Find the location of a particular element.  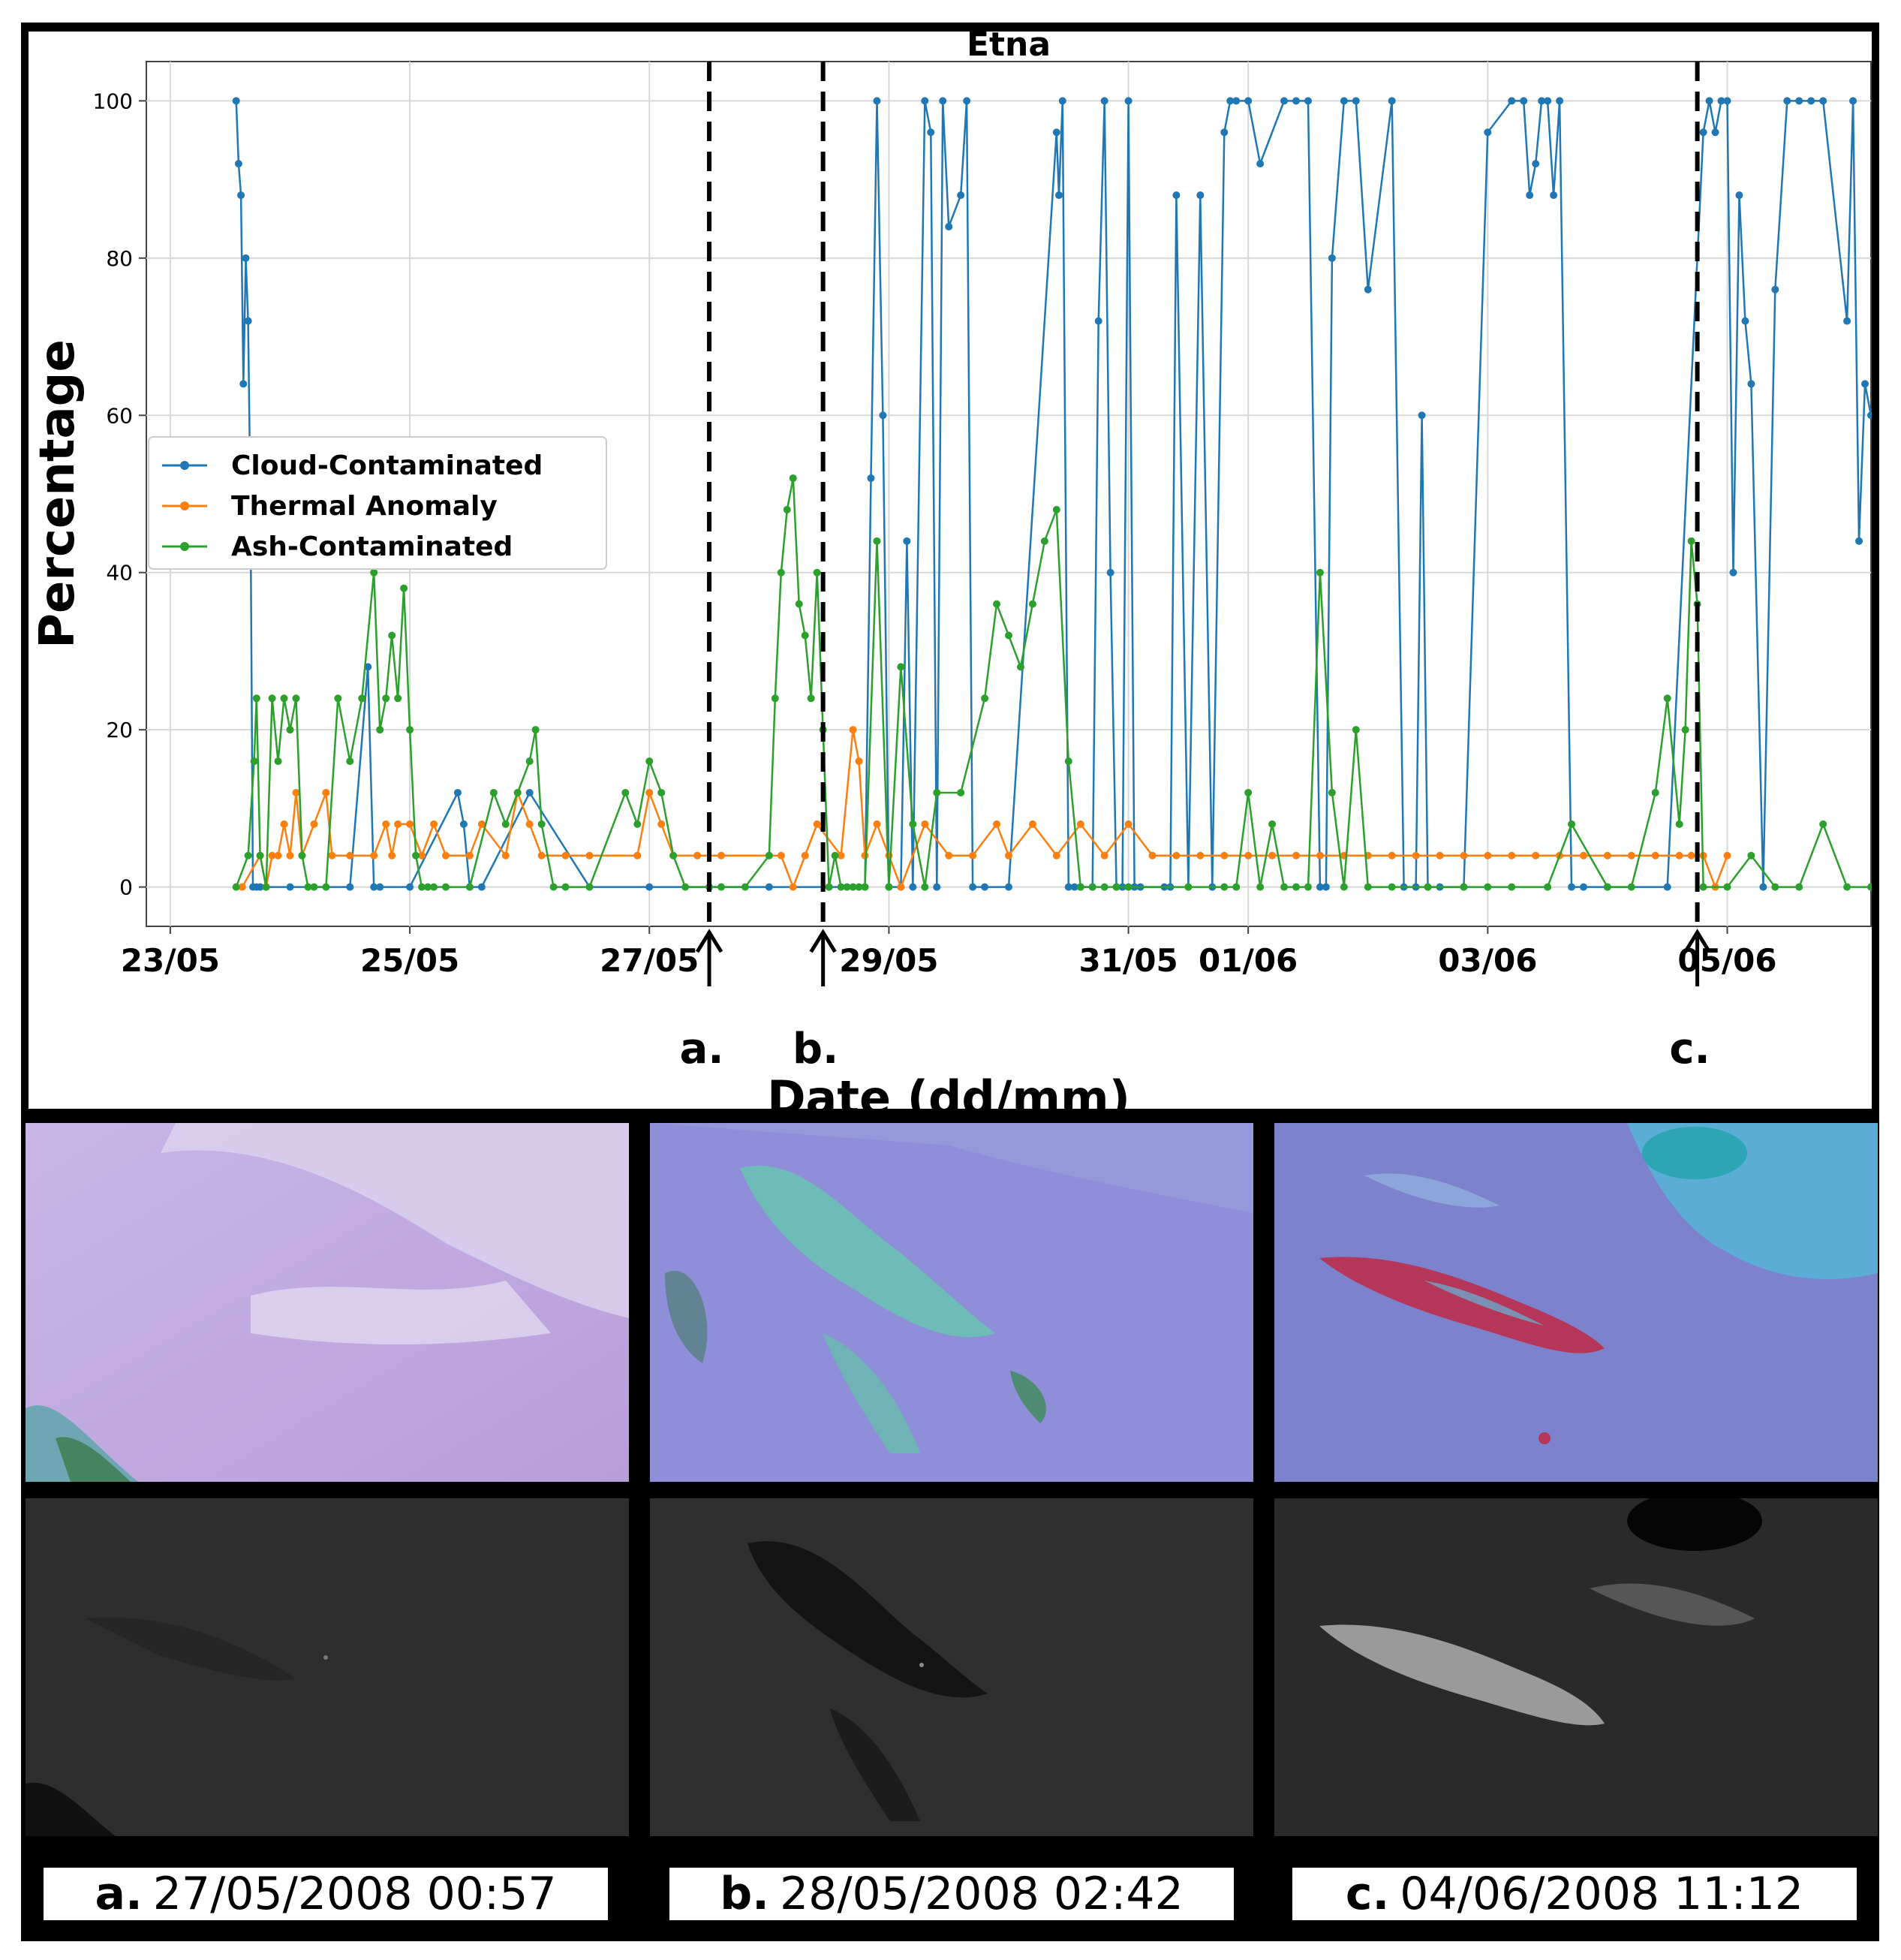

caption-c-timestamp: 04/06/2008 11:12 is located at coordinates (1602, 1894).